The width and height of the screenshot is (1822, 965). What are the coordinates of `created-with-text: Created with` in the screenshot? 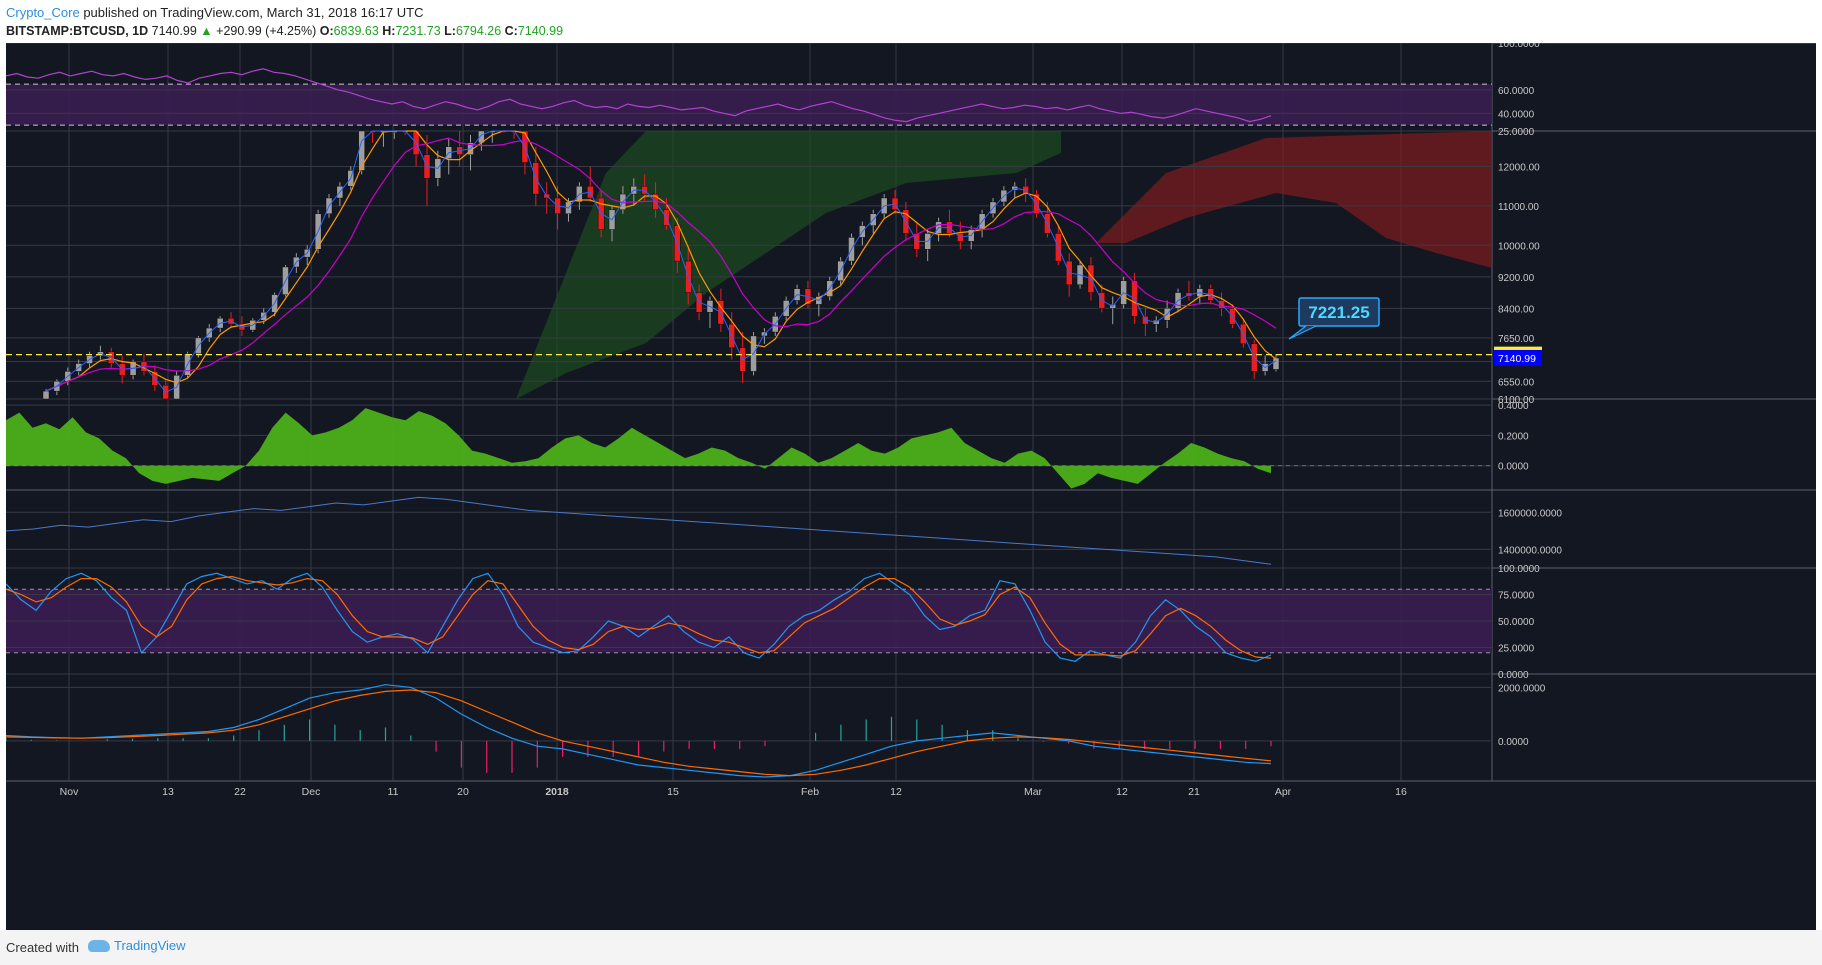 It's located at (42, 947).